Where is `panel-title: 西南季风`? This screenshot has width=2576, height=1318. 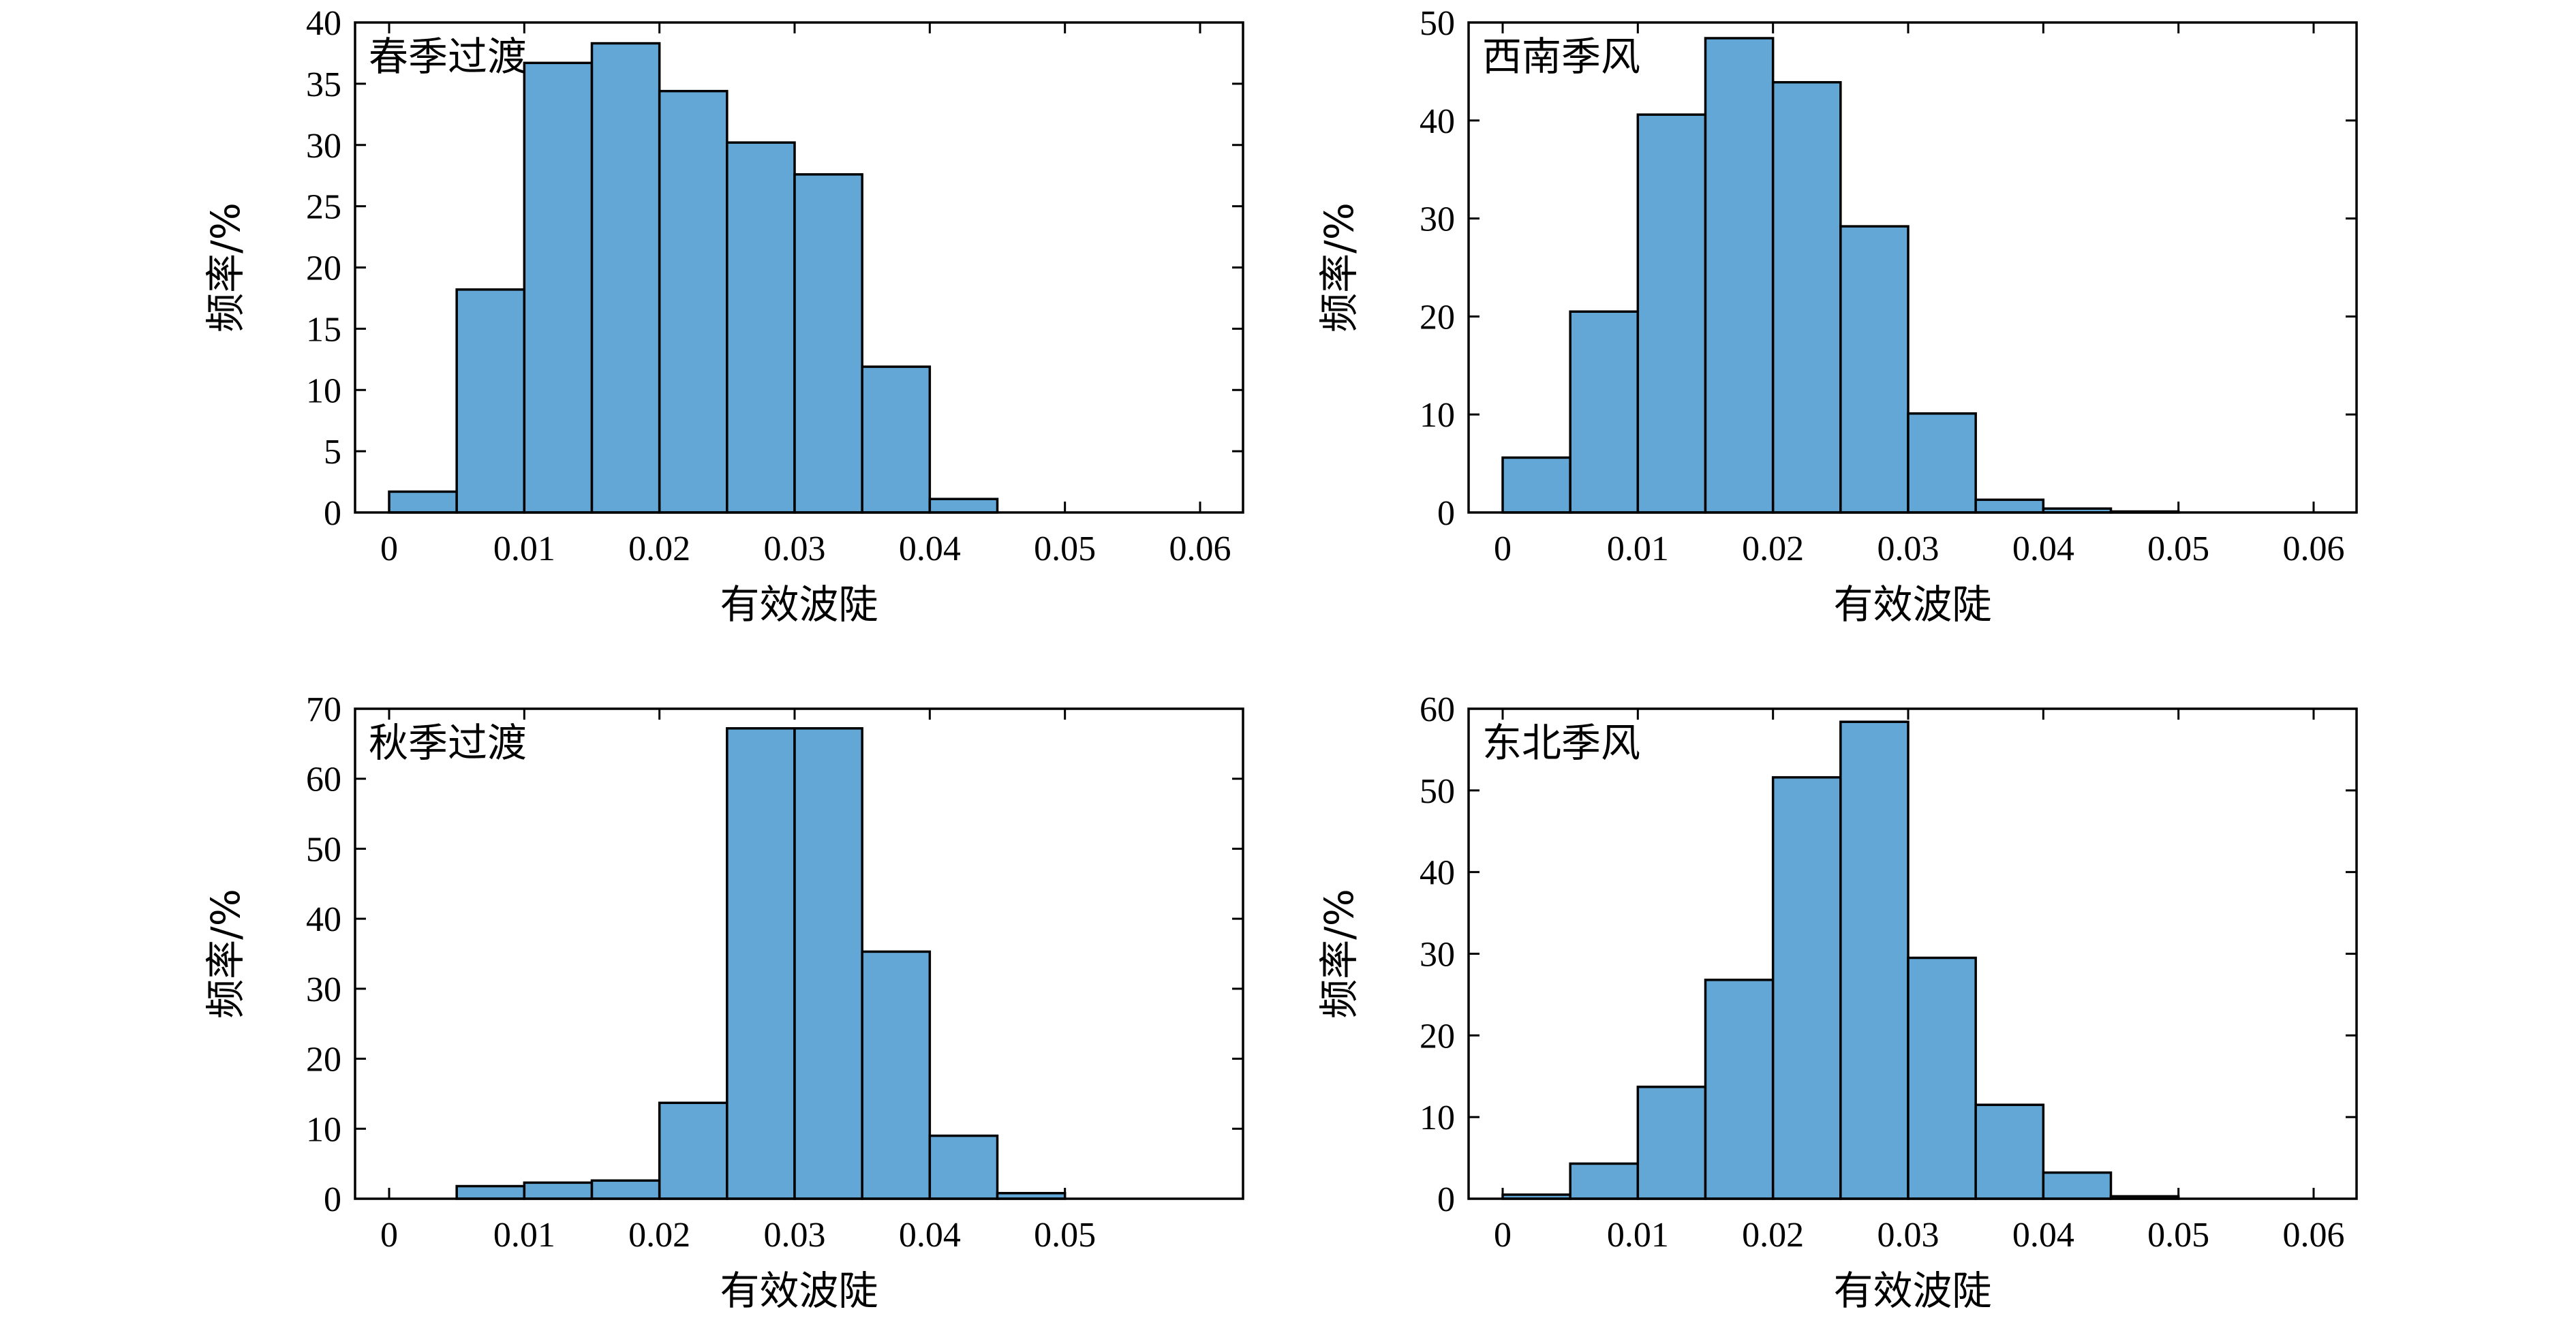 panel-title: 西南季风 is located at coordinates (1561, 56).